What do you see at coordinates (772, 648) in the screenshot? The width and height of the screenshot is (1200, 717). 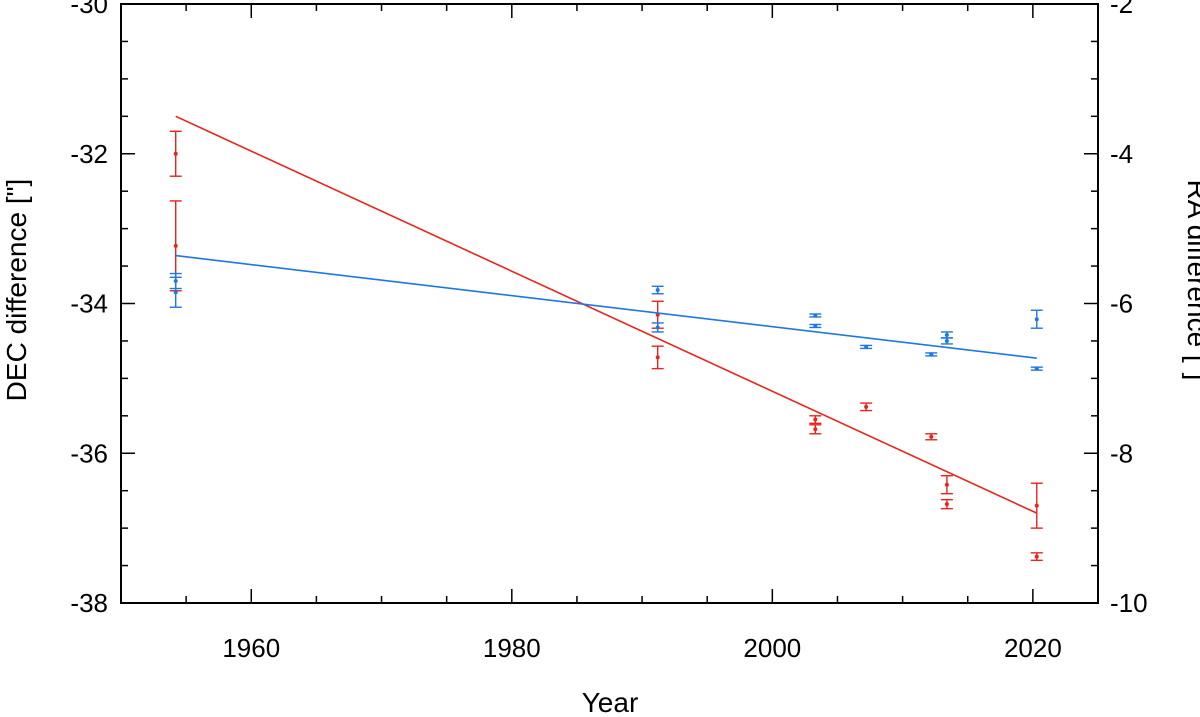 I see `x-tick-label: 2000` at bounding box center [772, 648].